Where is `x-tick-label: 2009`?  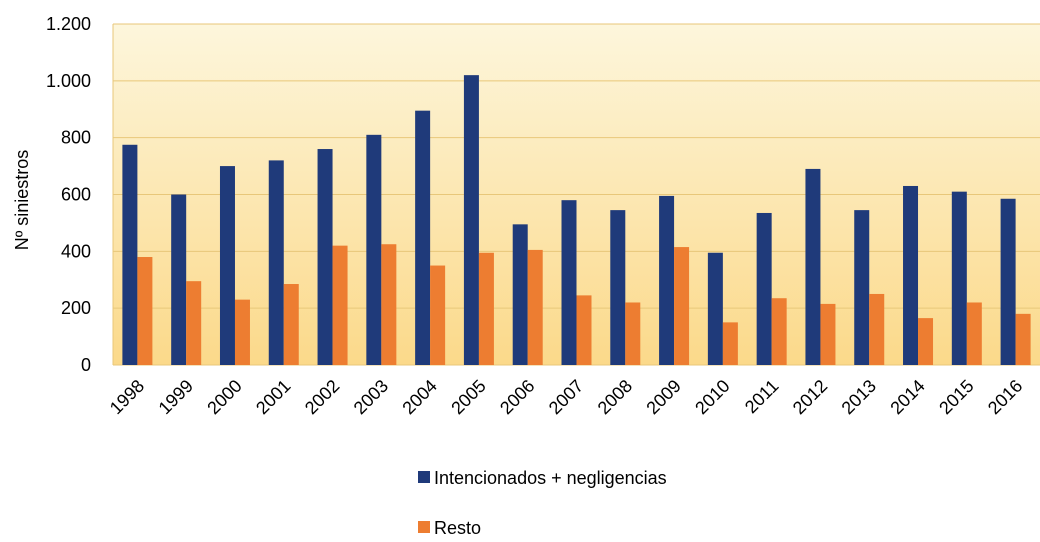 x-tick-label: 2009 is located at coordinates (663, 397).